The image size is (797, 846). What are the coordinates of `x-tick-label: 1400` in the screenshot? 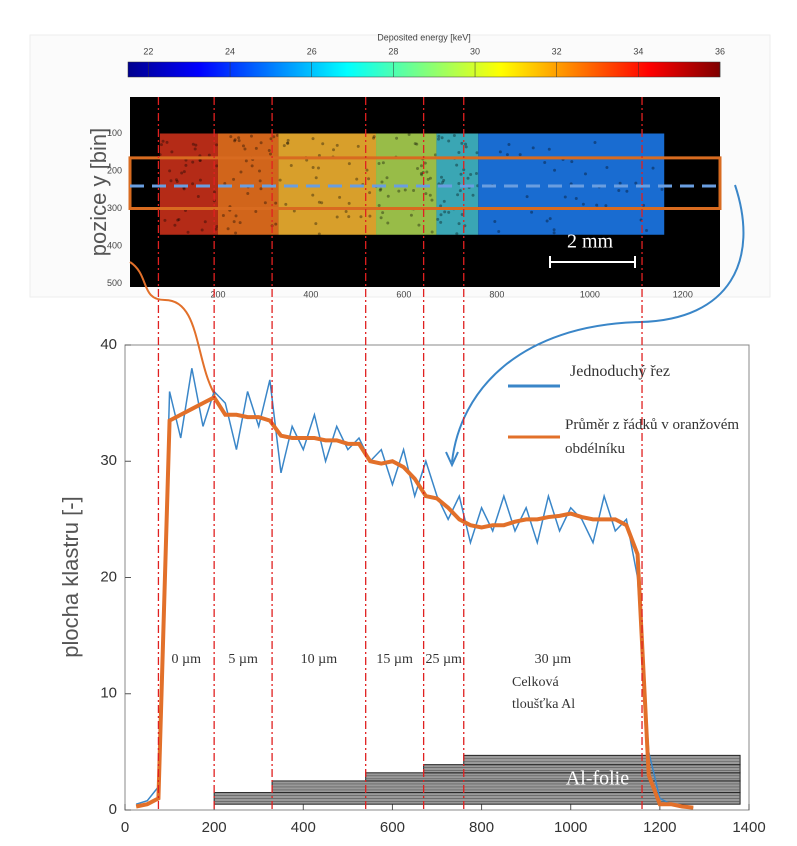 It's located at (748, 827).